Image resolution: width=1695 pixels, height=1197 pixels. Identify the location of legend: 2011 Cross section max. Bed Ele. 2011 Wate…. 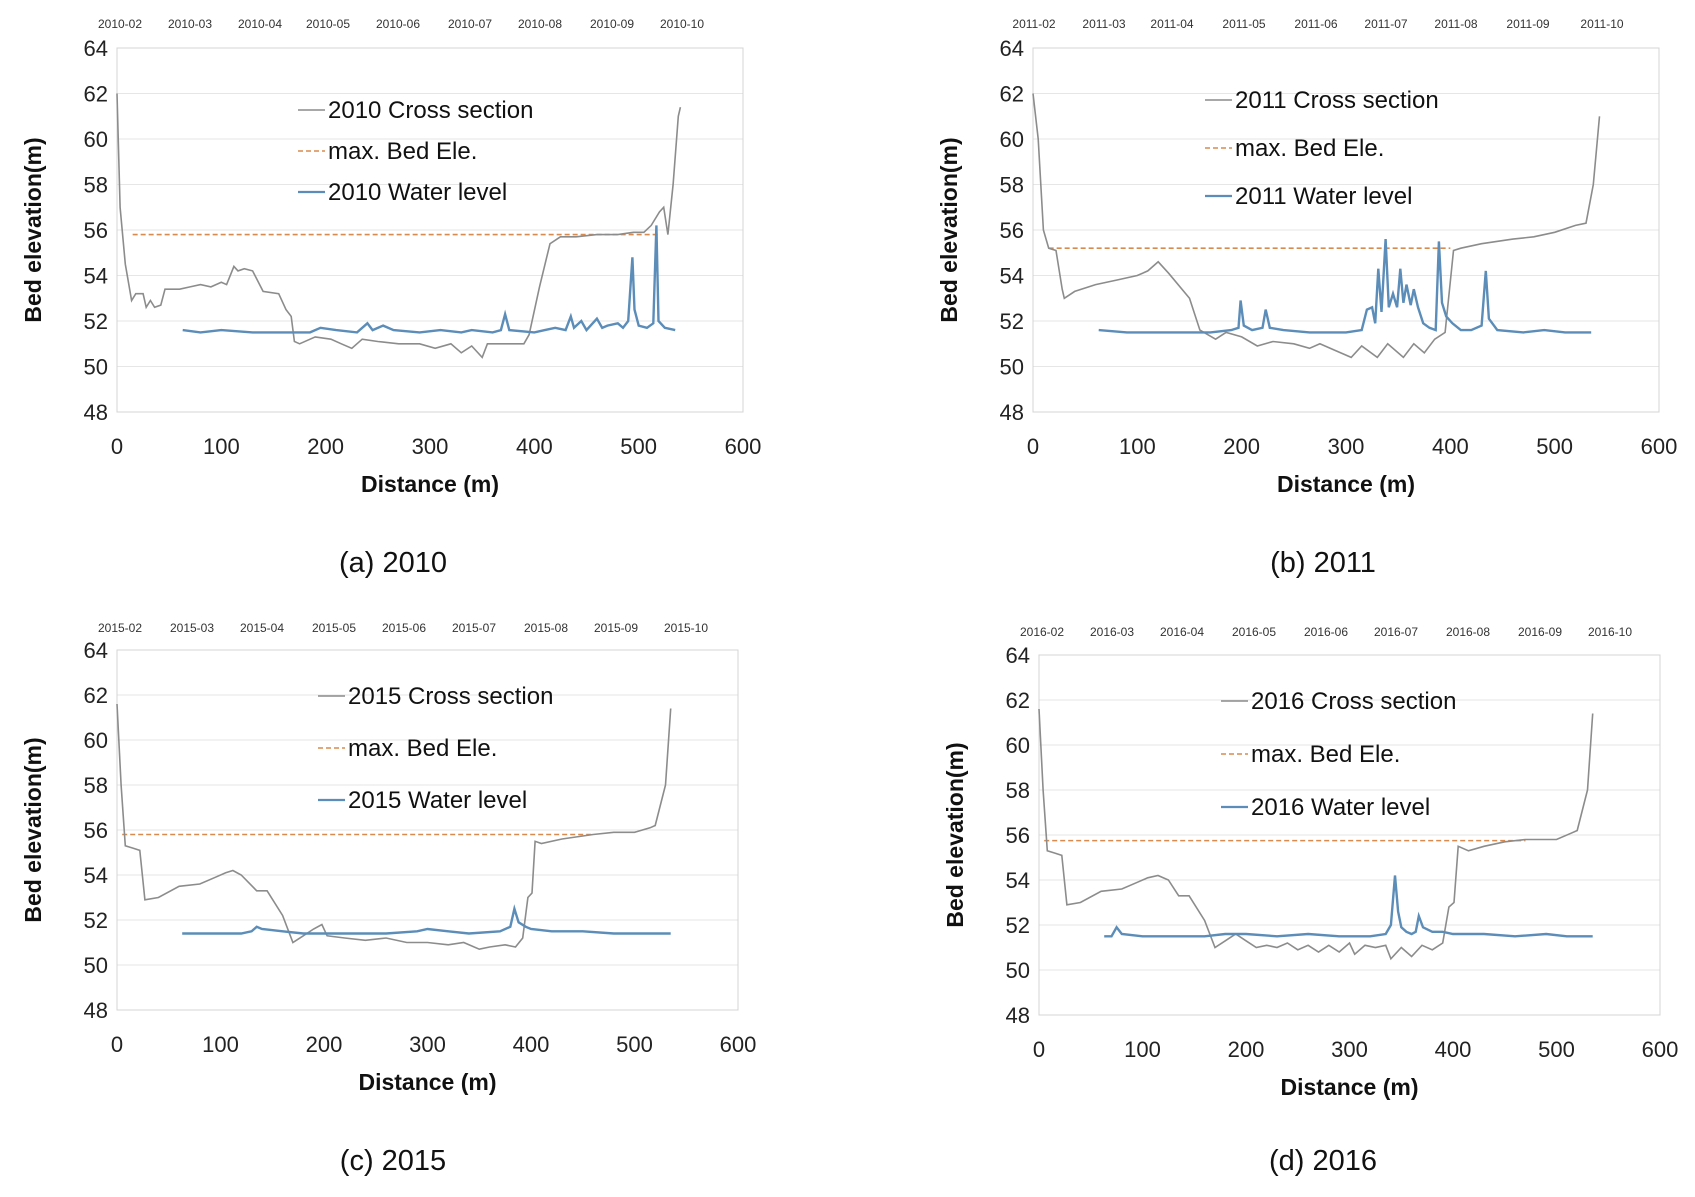
(1322, 148).